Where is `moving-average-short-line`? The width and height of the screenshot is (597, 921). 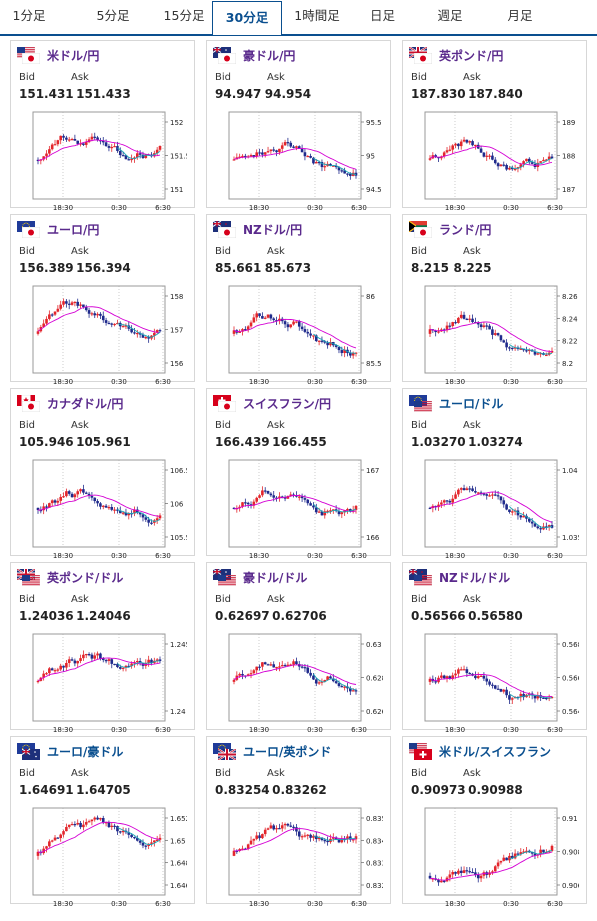 moving-average-short-line is located at coordinates (335, 682).